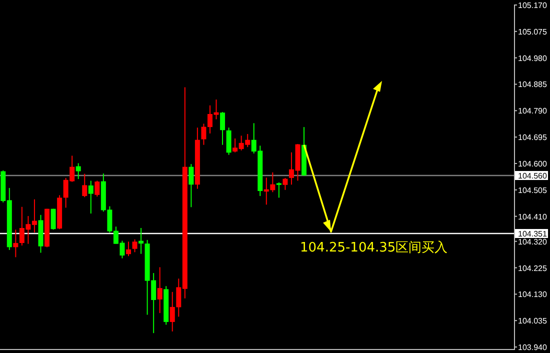 The width and height of the screenshot is (550, 353). What do you see at coordinates (533, 268) in the screenshot?
I see `y-tick-label: 104.225` at bounding box center [533, 268].